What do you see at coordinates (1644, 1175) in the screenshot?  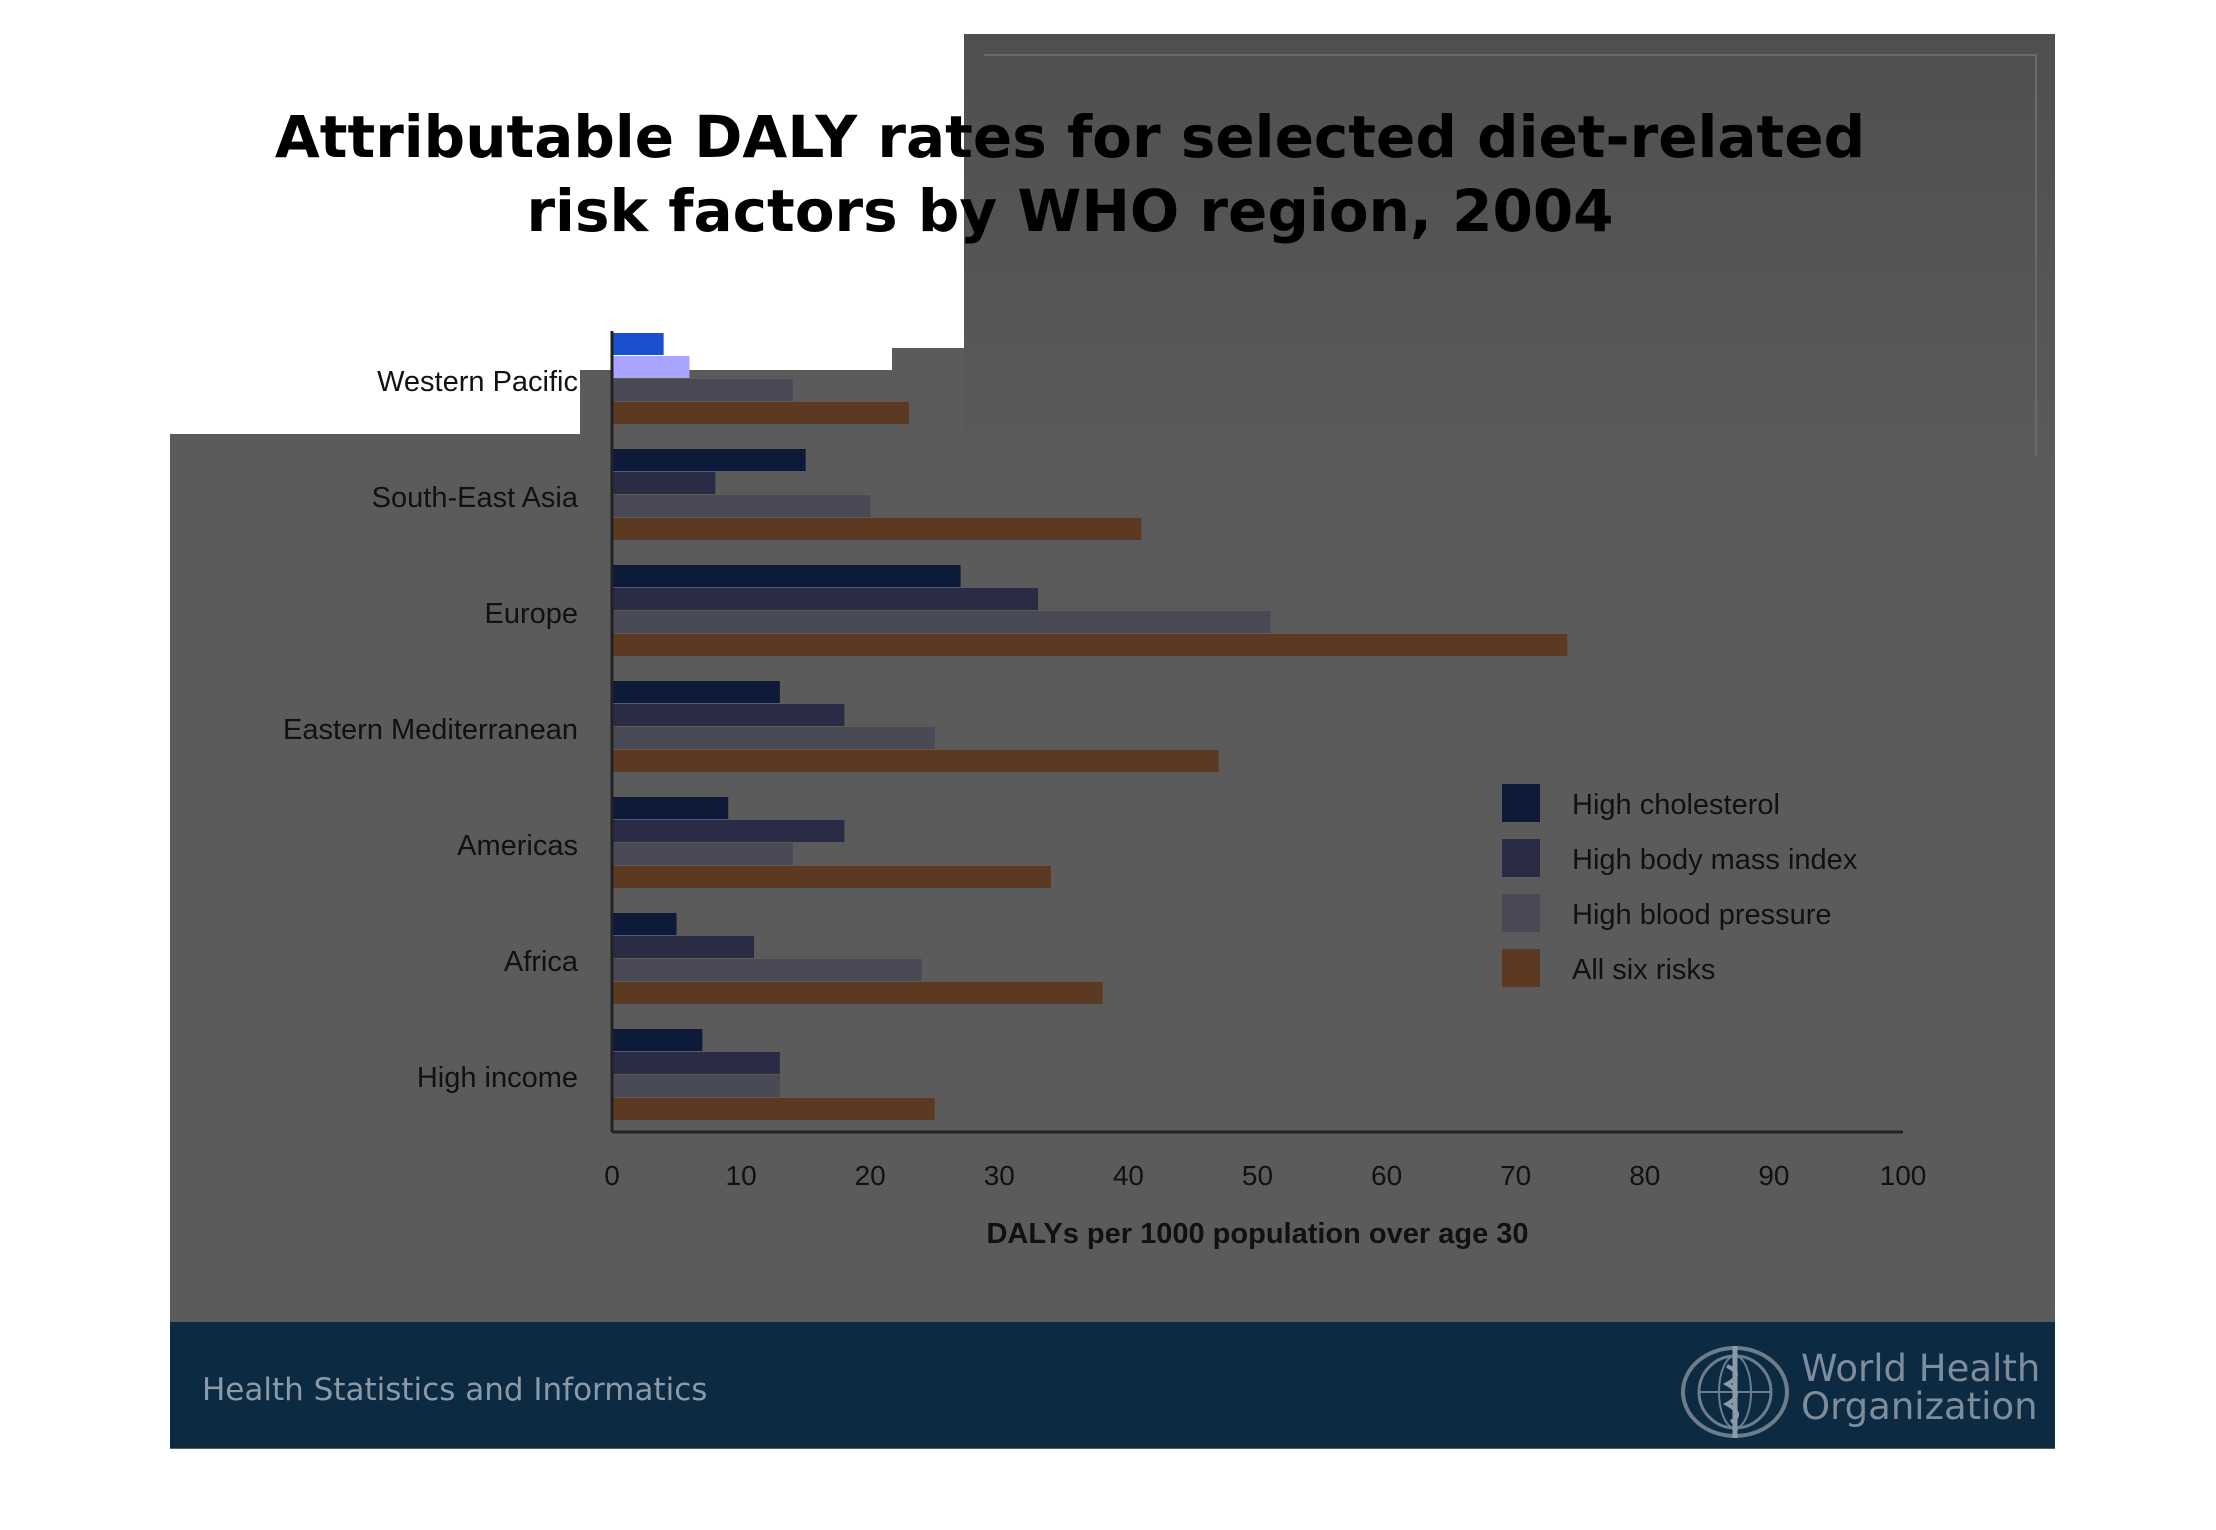 I see `x-tick-label: 80` at bounding box center [1644, 1175].